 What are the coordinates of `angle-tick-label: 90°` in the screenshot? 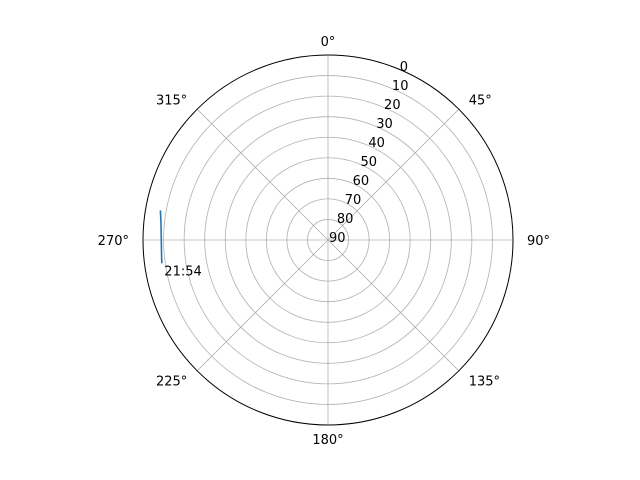 It's located at (538, 241).